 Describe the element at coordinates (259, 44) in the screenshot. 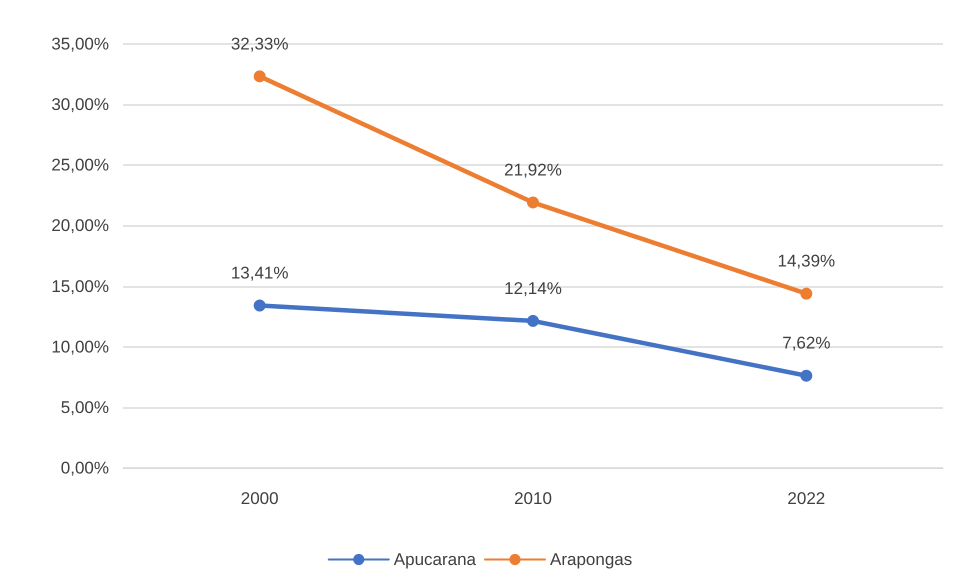

I see `data-label: 32,33%` at that location.